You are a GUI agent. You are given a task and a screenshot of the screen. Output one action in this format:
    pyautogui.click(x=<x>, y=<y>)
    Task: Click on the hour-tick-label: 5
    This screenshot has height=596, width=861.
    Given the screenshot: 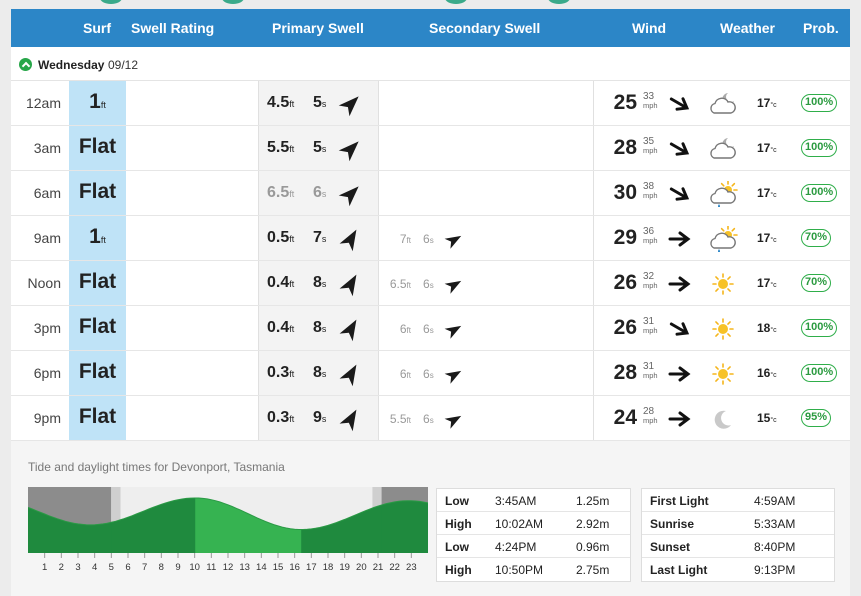 What is the action you would take?
    pyautogui.click(x=111, y=567)
    